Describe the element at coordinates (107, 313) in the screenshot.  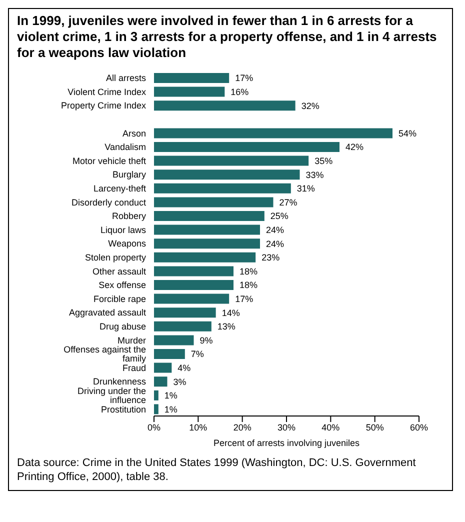
I see `y-tick-label: Aggravated assault` at that location.